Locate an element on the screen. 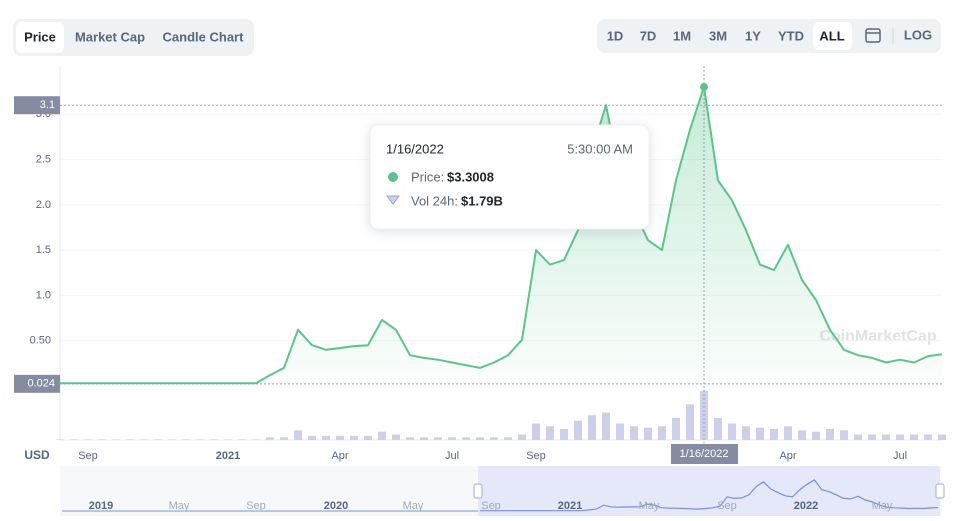 Image resolution: width=953 pixels, height=521 pixels. range-button: ALL is located at coordinates (831, 35).